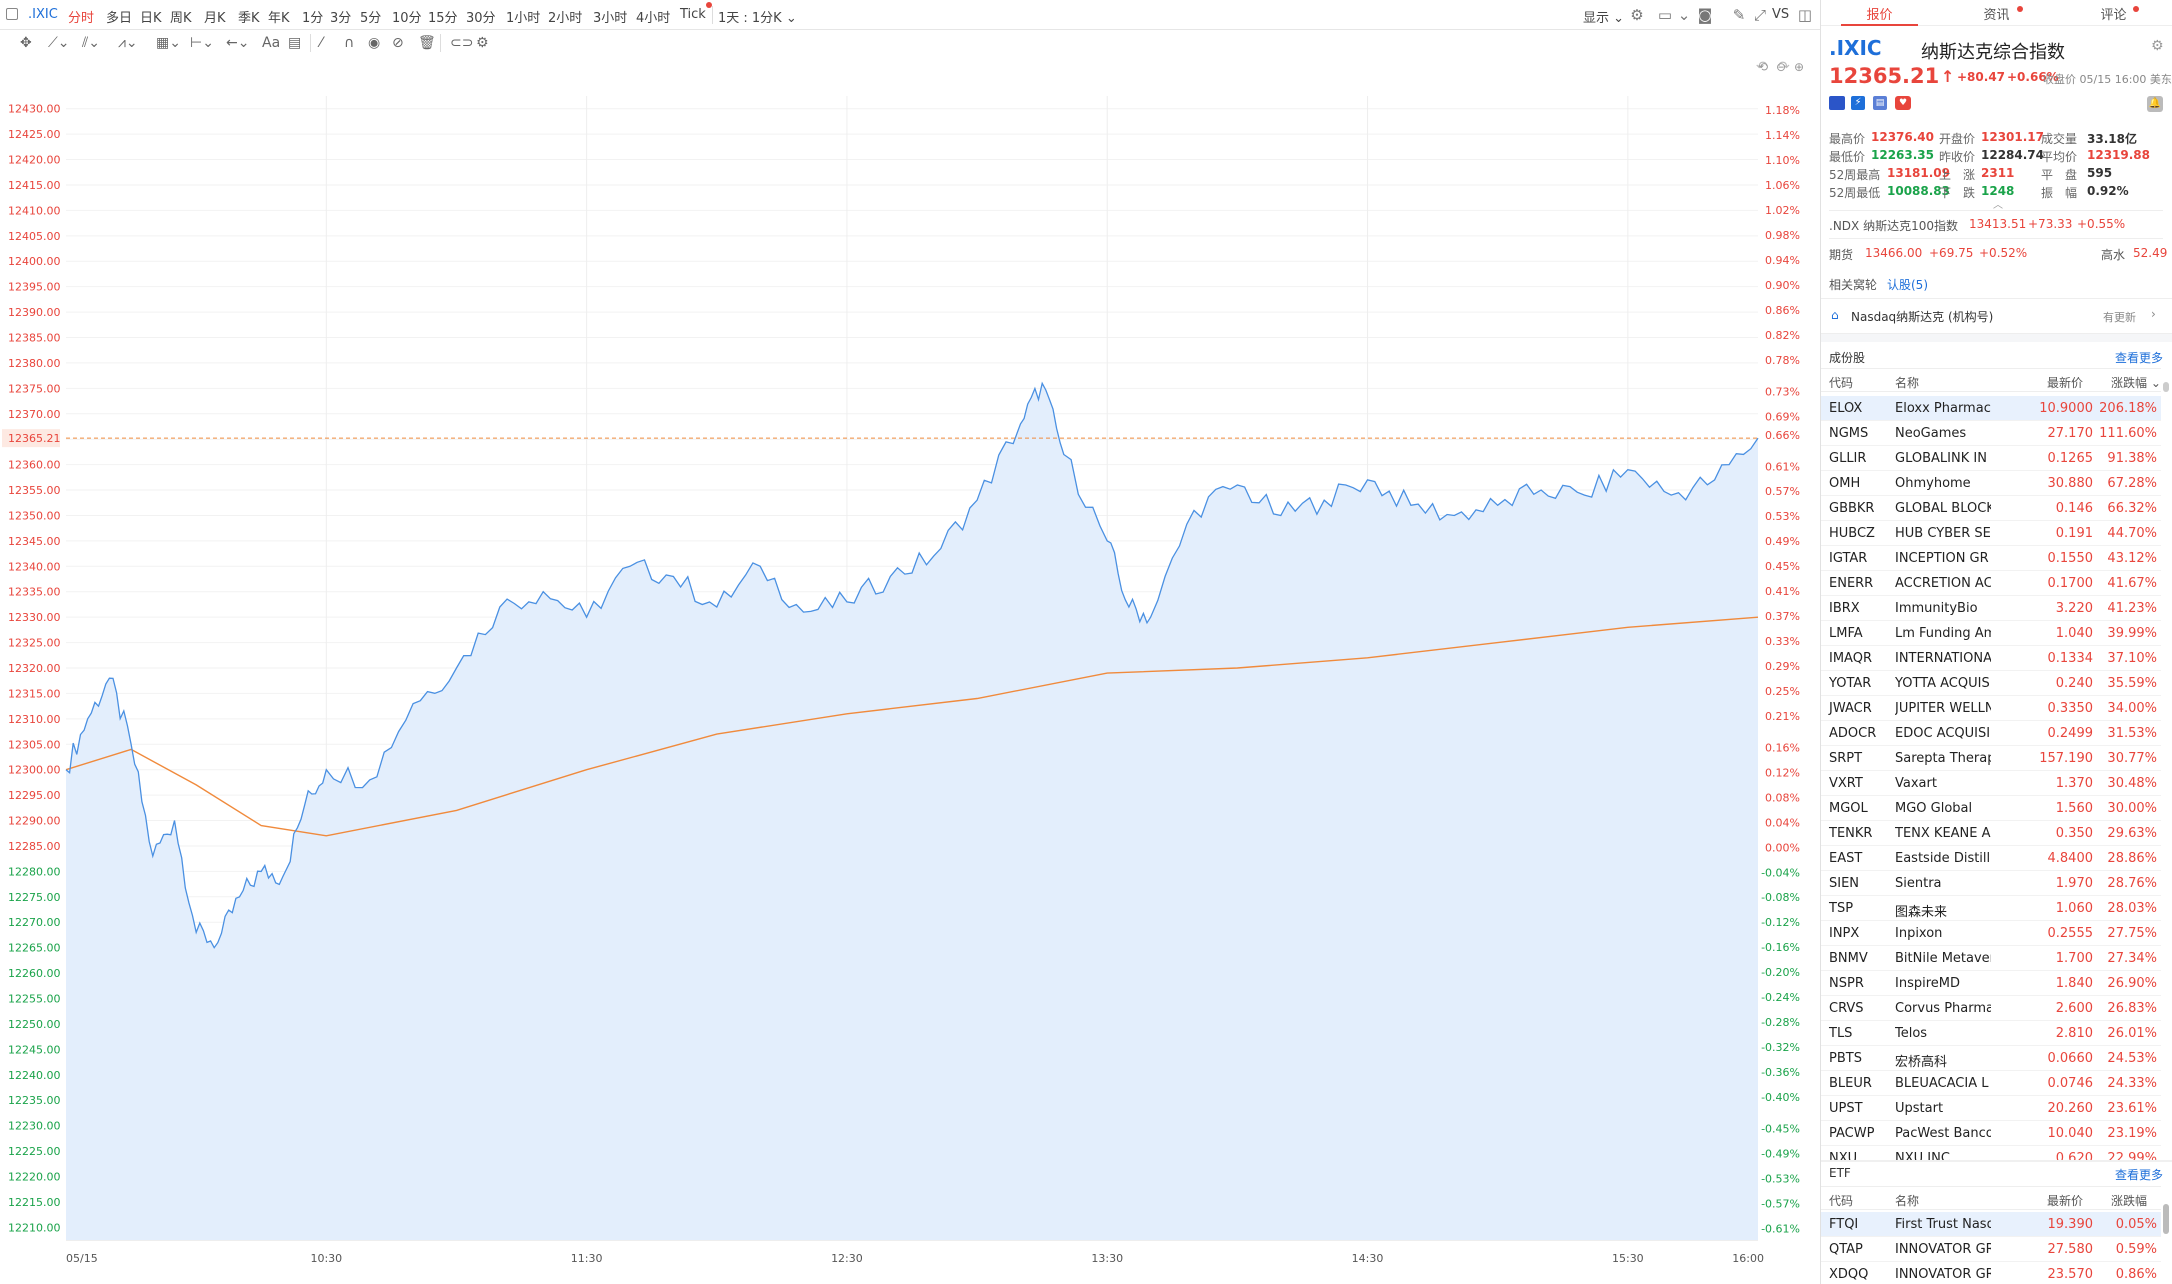 The height and width of the screenshot is (1284, 2172). I want to click on table-row: XDQQ INNOVATOR GR 23.570 0.86%, so click(1991, 1273).